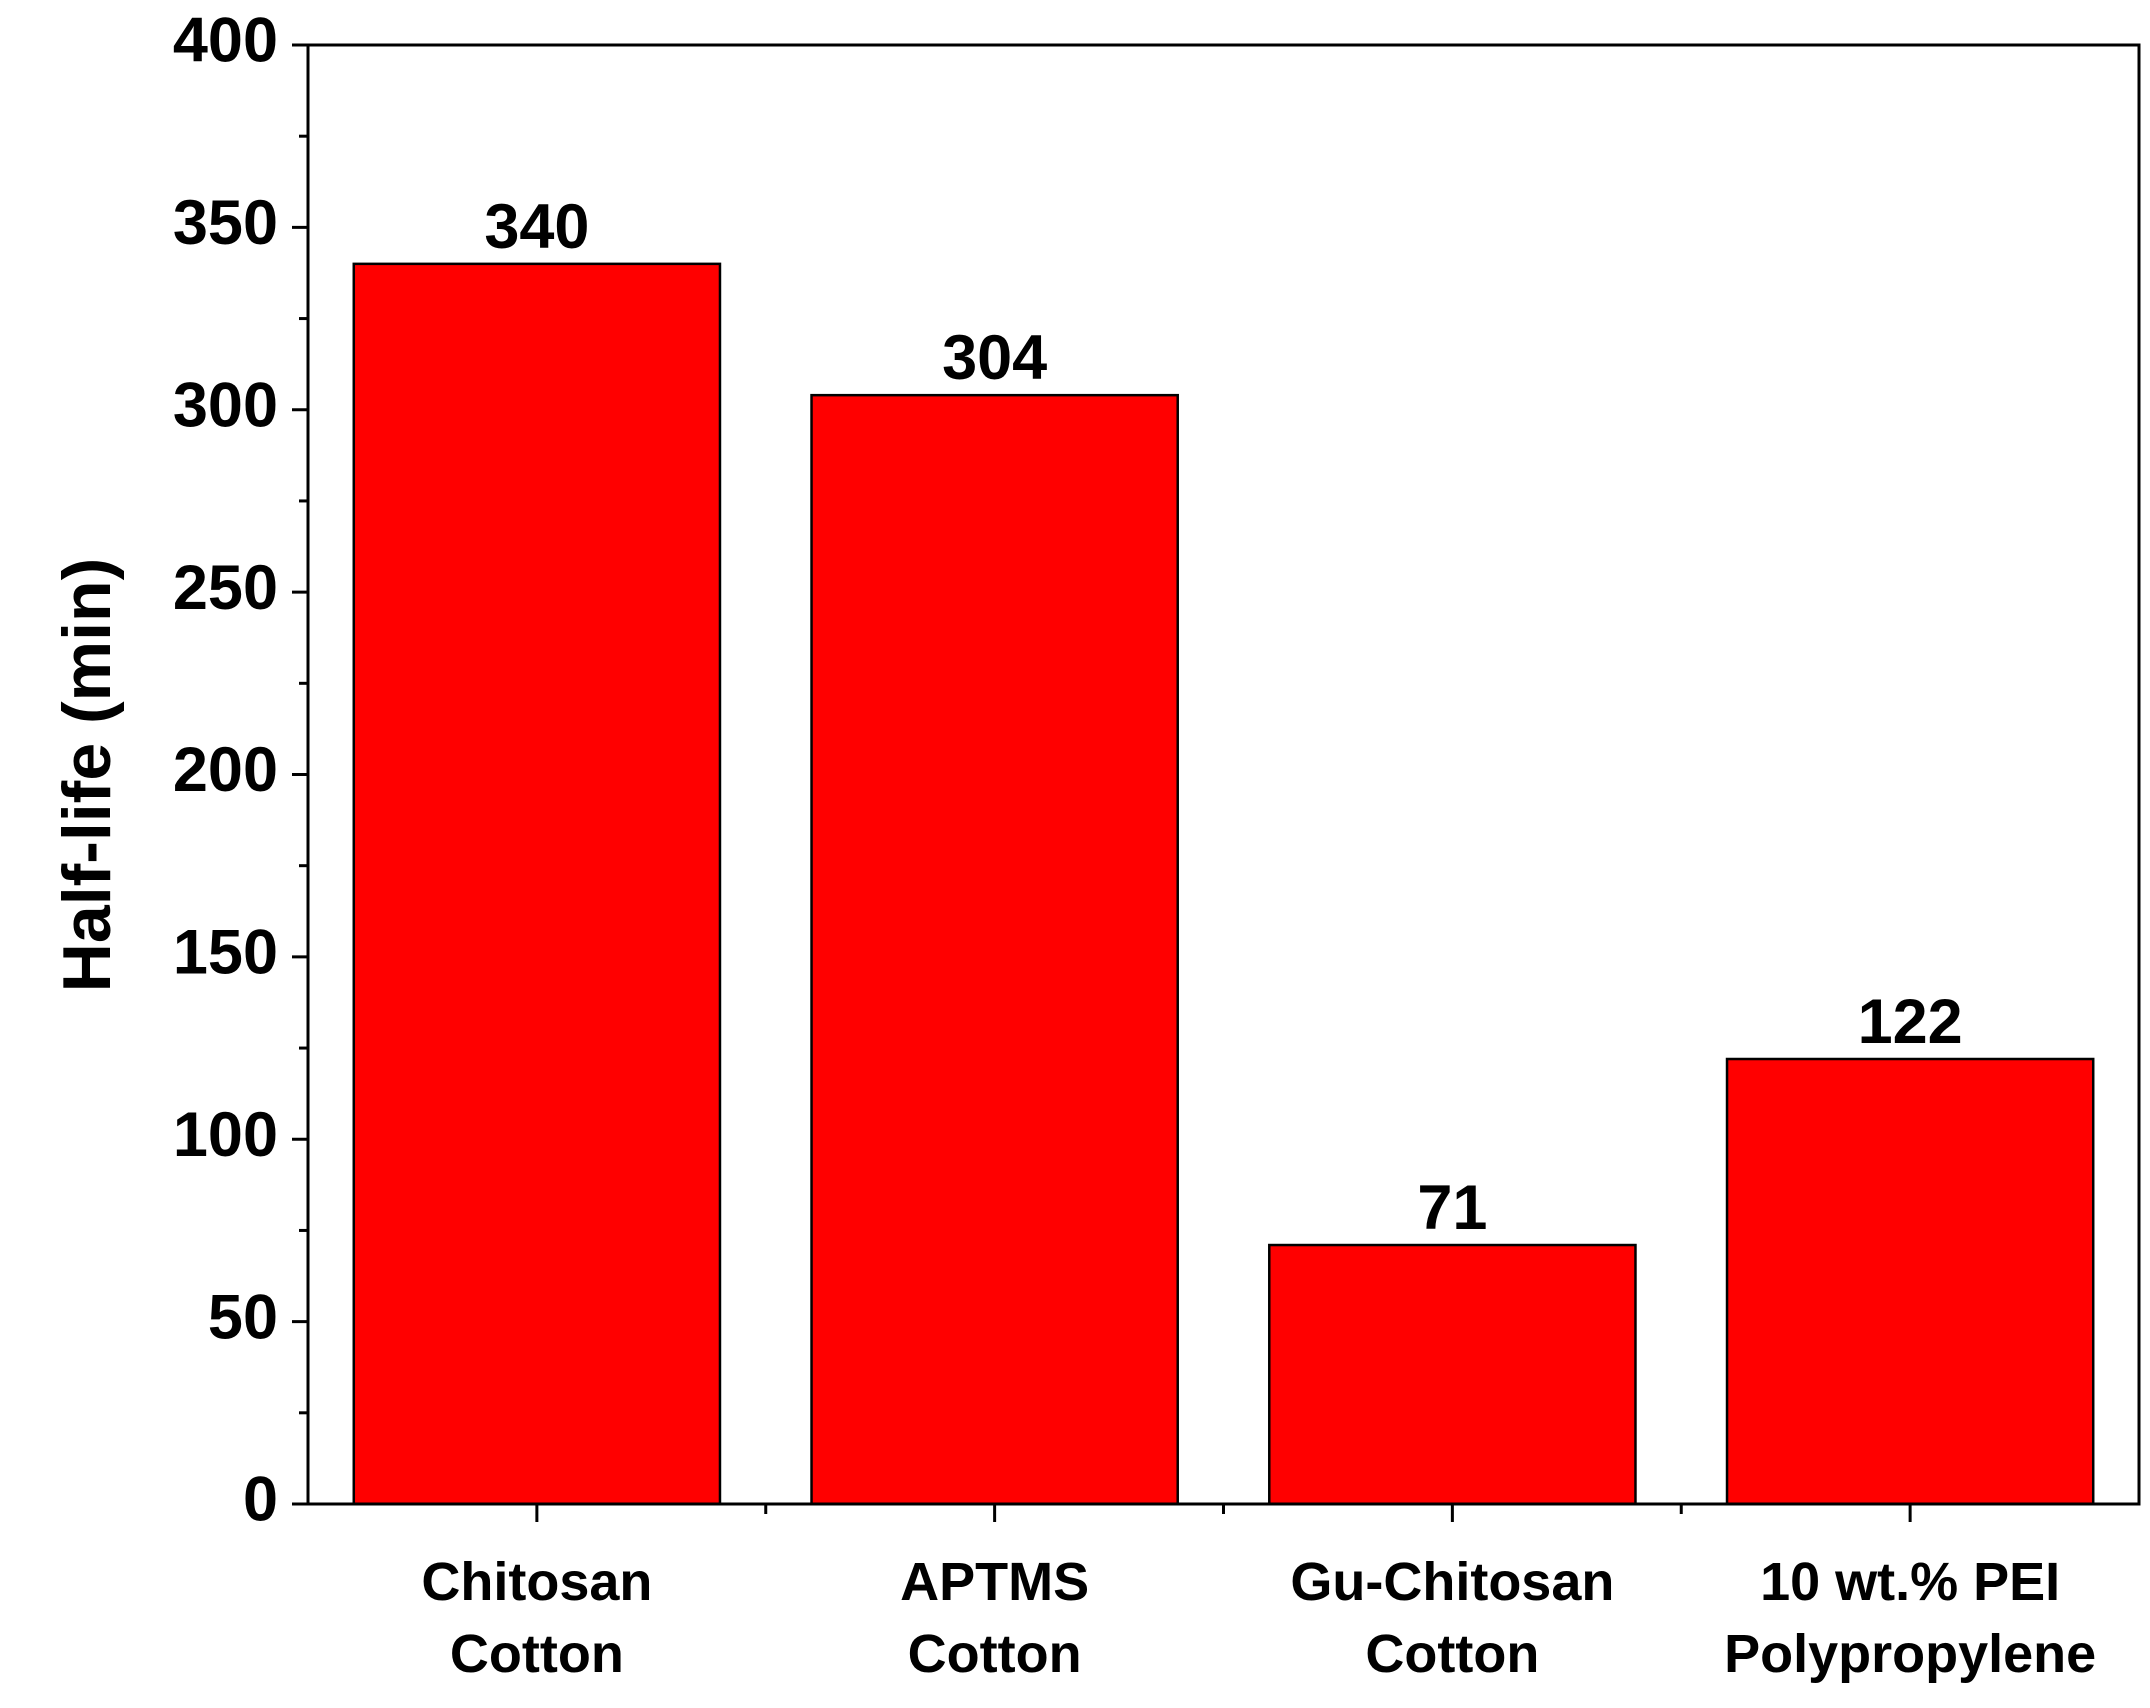  Describe the element at coordinates (994, 358) in the screenshot. I see `data-label: 304` at that location.